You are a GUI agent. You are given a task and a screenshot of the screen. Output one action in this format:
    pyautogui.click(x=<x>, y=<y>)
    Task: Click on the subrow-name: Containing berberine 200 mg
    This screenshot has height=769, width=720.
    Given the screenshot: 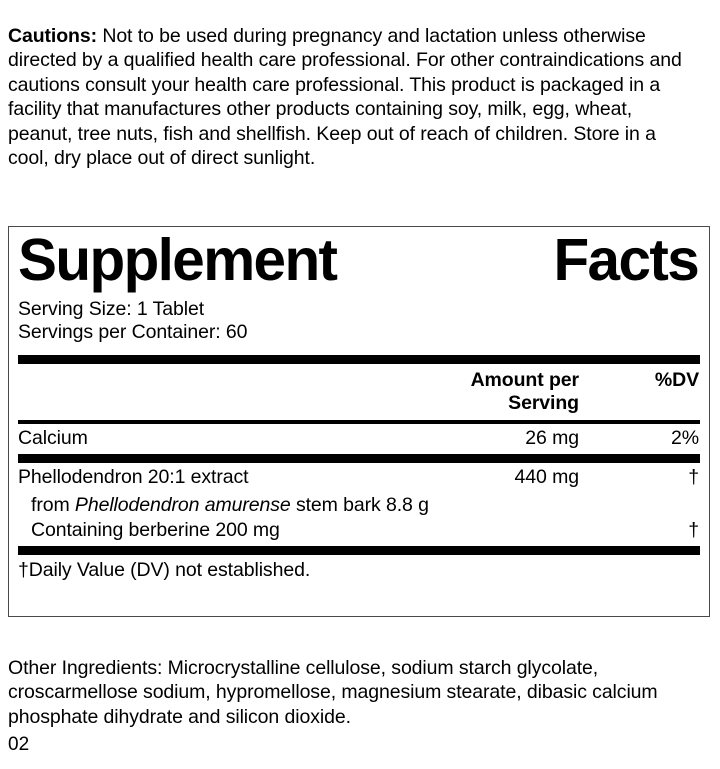 What is the action you would take?
    pyautogui.click(x=223, y=530)
    